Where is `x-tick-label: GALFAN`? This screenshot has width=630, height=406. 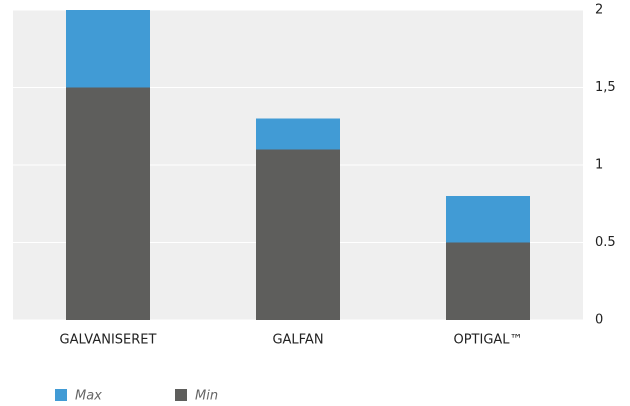 x-tick-label: GALFAN is located at coordinates (297, 340).